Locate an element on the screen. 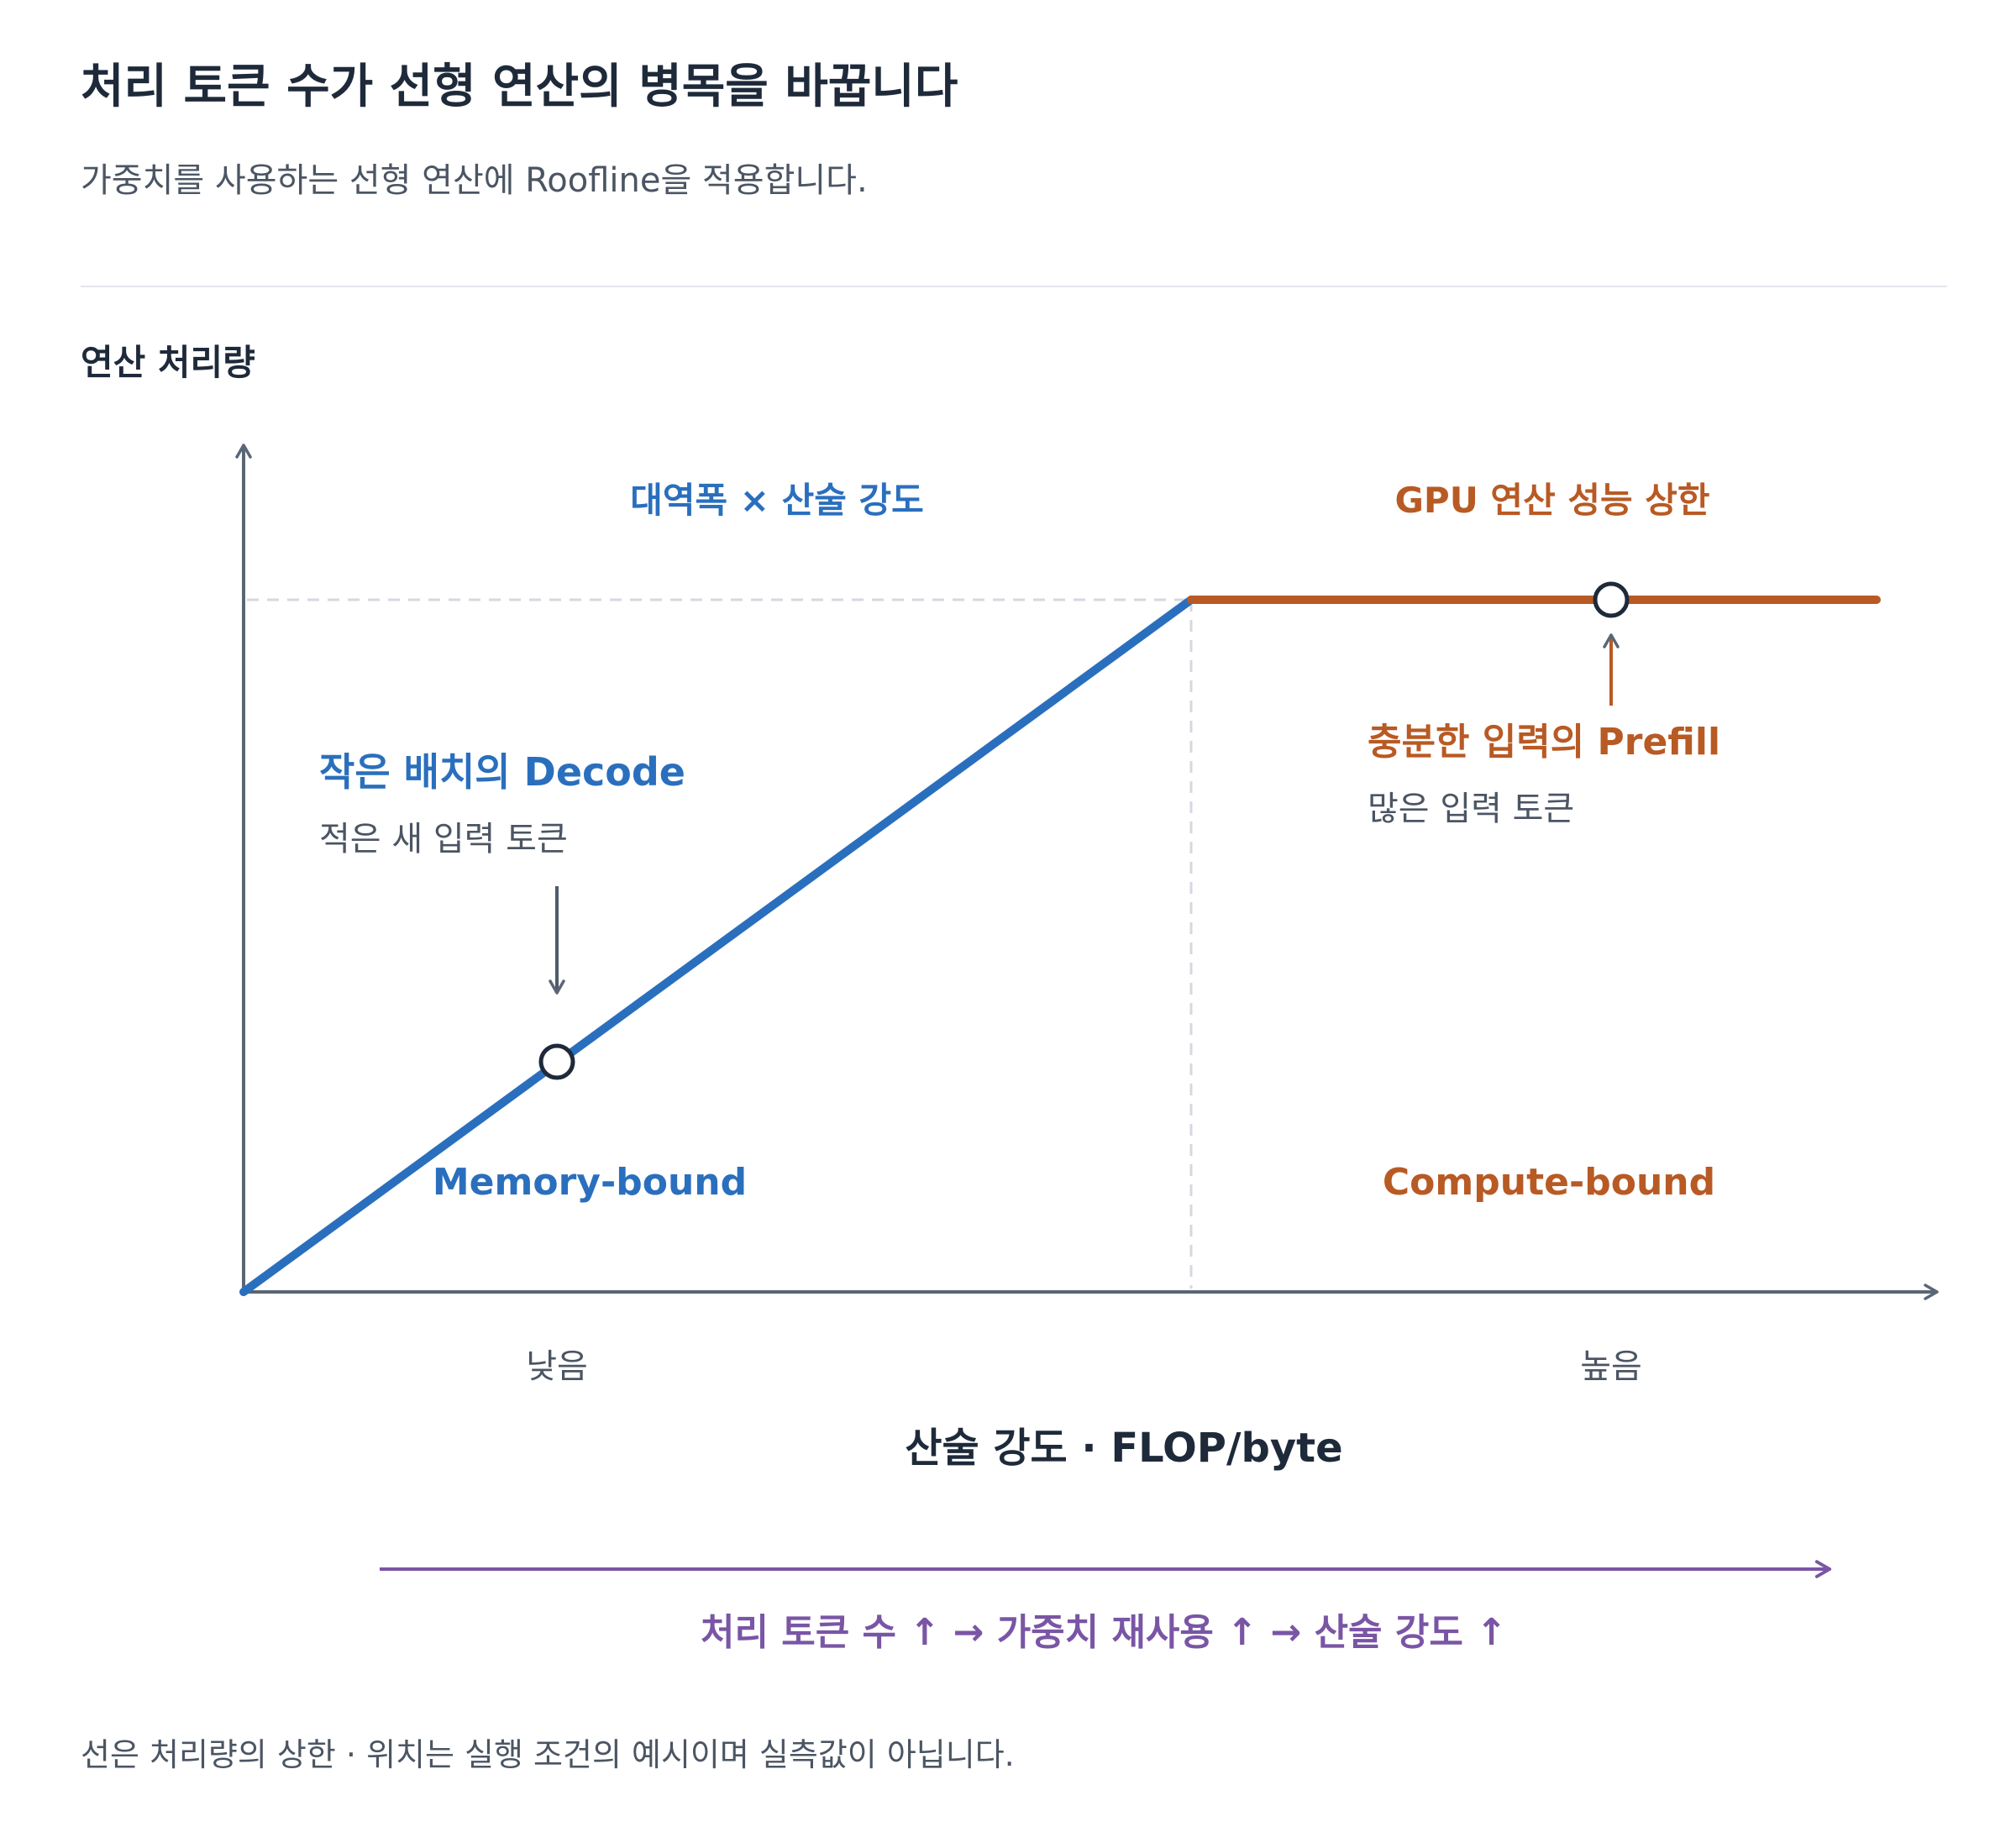  prefill-subtitle: 많은 입력 토큰 is located at coordinates (1471, 809).